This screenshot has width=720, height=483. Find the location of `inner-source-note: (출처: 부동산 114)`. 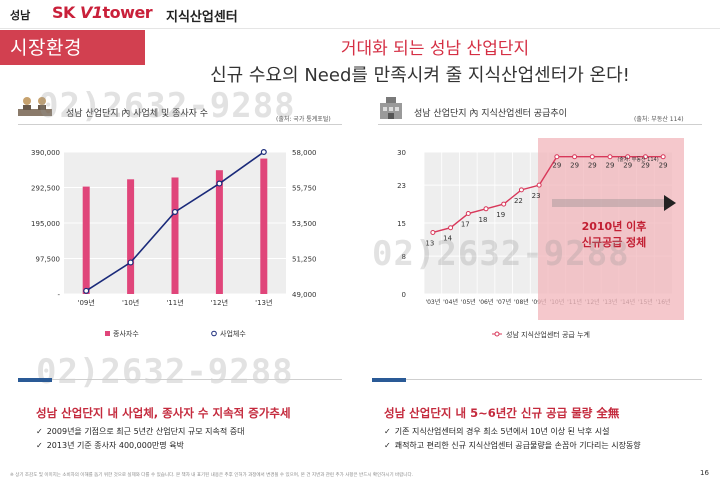

inner-source-note: (출처: 부동산 114) is located at coordinates (637, 159).